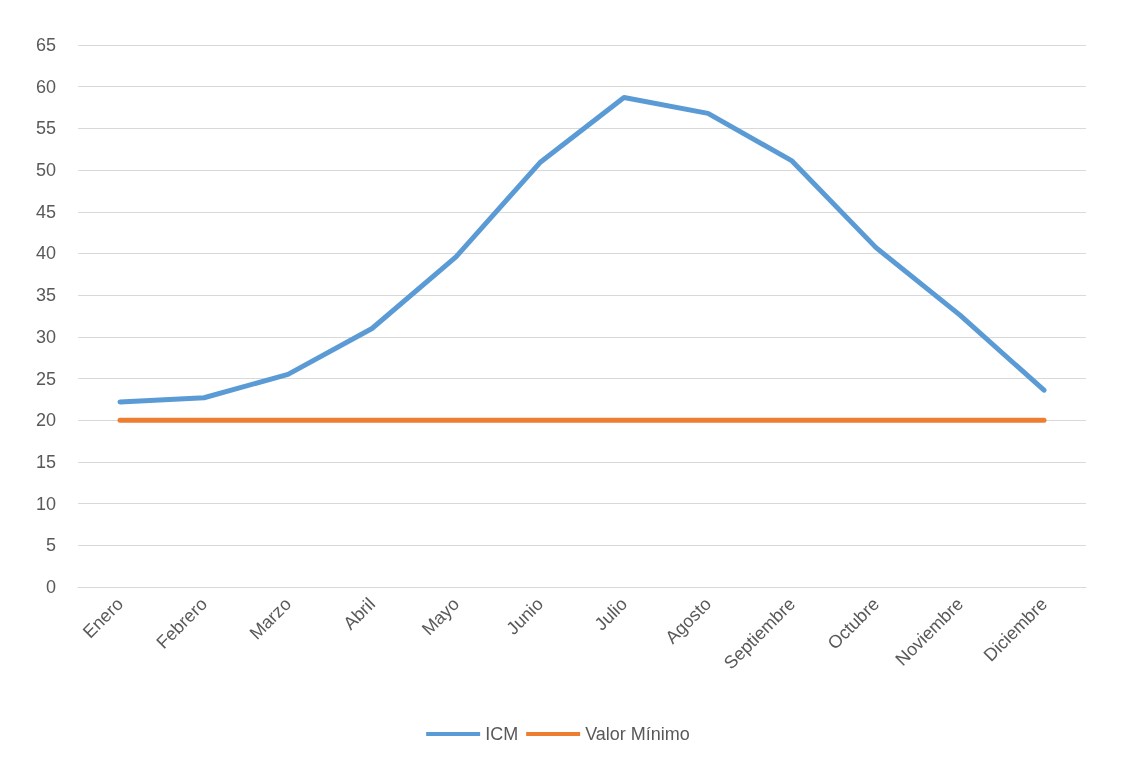  Describe the element at coordinates (637, 734) in the screenshot. I see `legend-label: Valor Mínimo` at that location.